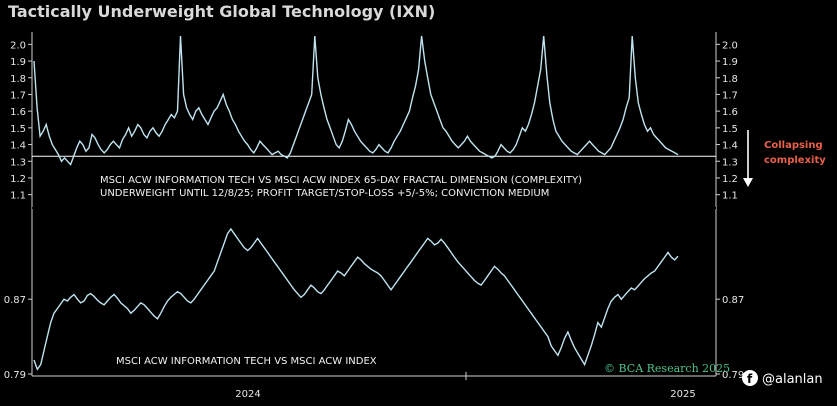  What do you see at coordinates (730, 162) in the screenshot?
I see `top-y-tick-label-right: 1.3` at bounding box center [730, 162].